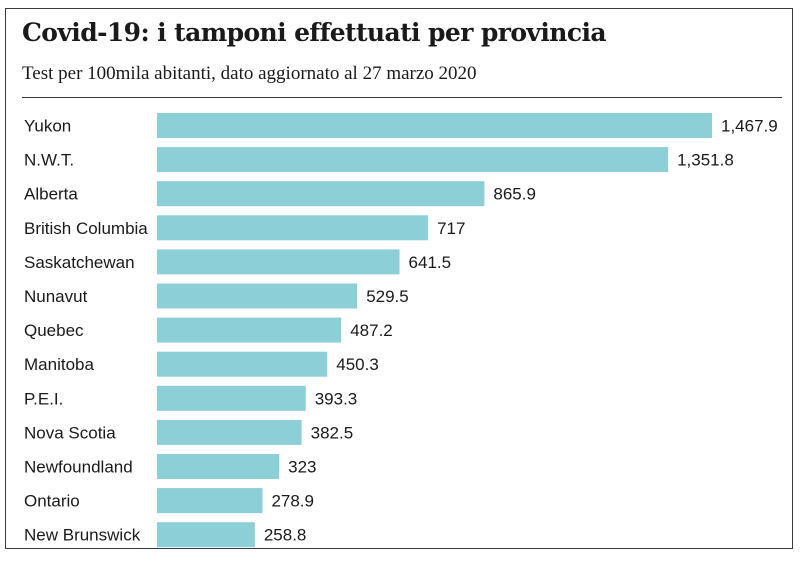  What do you see at coordinates (210, 501) in the screenshot?
I see `bar-ontario` at bounding box center [210, 501].